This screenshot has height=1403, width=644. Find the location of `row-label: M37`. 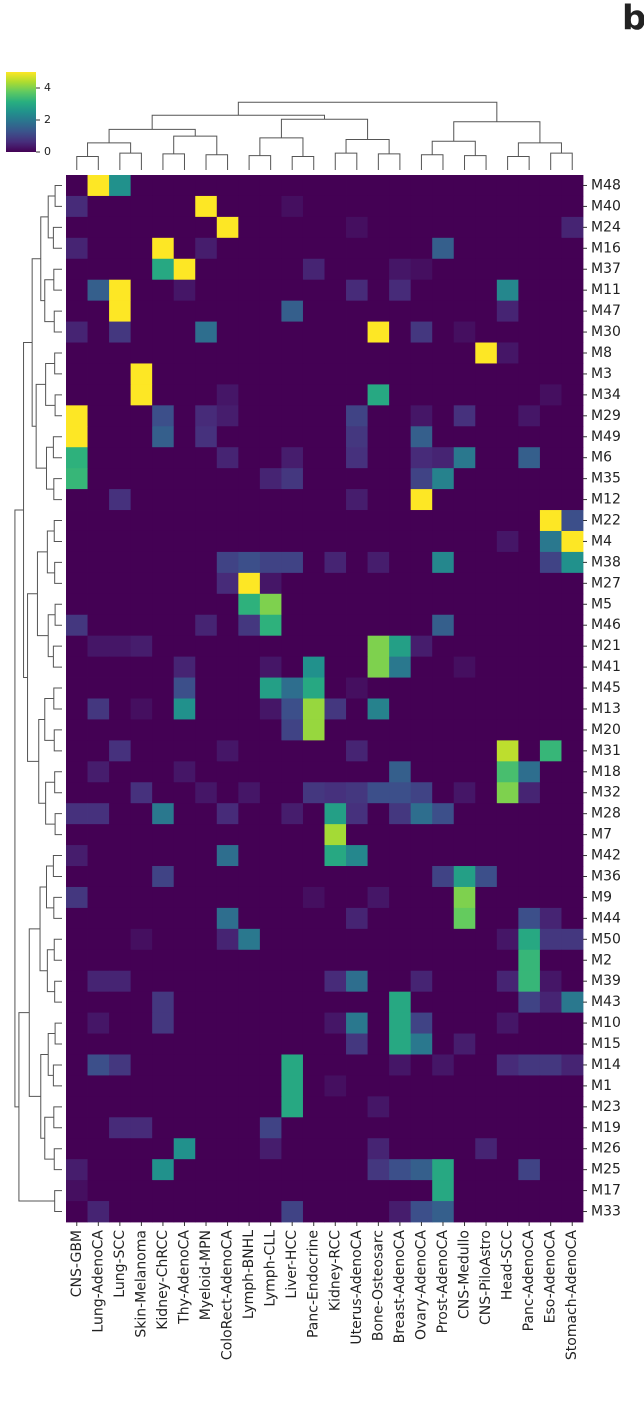

row-label: M37 is located at coordinates (606, 269).